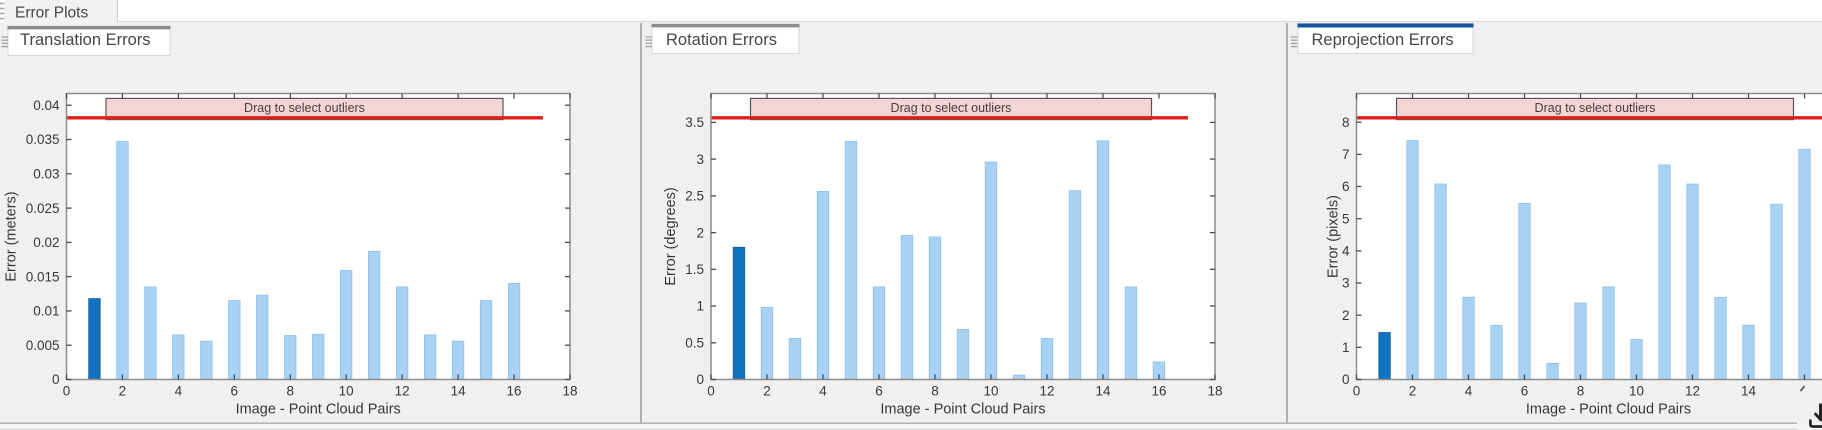  Describe the element at coordinates (694, 269) in the screenshot. I see `svg-text: 1.5` at that location.